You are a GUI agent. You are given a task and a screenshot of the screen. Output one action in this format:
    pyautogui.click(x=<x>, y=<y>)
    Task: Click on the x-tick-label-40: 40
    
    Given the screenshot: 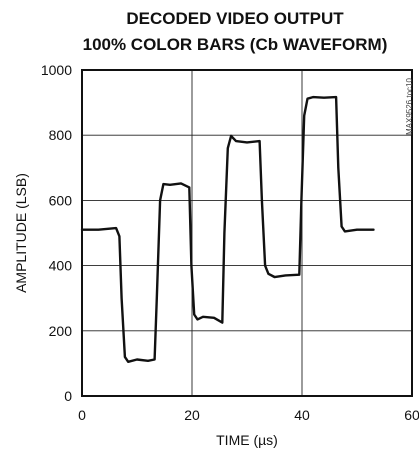 What is the action you would take?
    pyautogui.click(x=302, y=415)
    